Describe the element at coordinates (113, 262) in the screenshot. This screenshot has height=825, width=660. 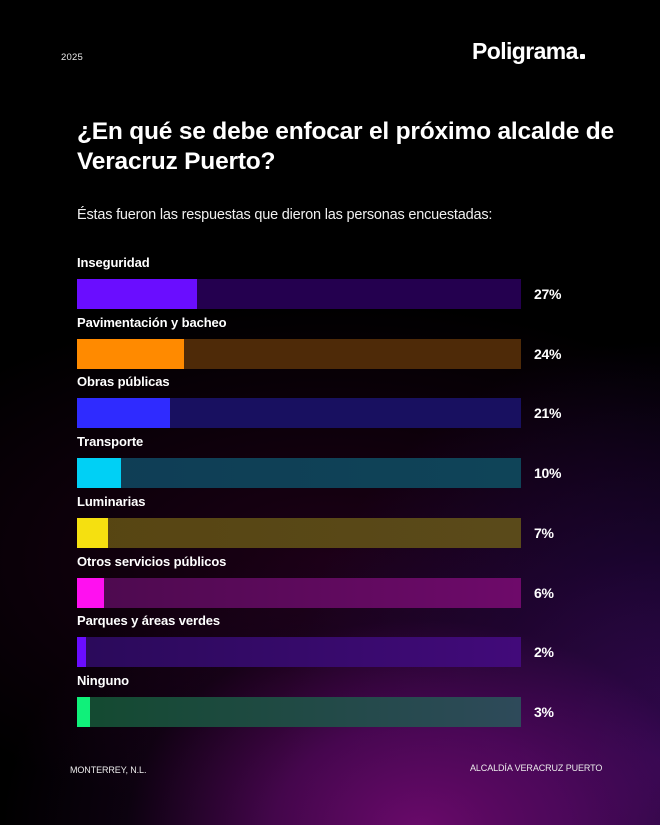
I see `bar-label: Inseguridad` at that location.